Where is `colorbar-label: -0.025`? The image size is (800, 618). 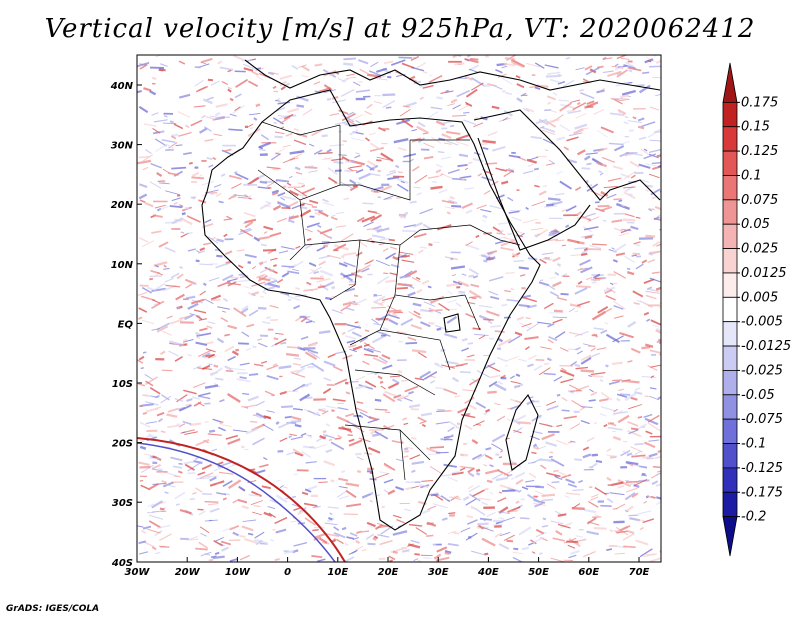
colorbar-label: -0.025 is located at coordinates (762, 370).